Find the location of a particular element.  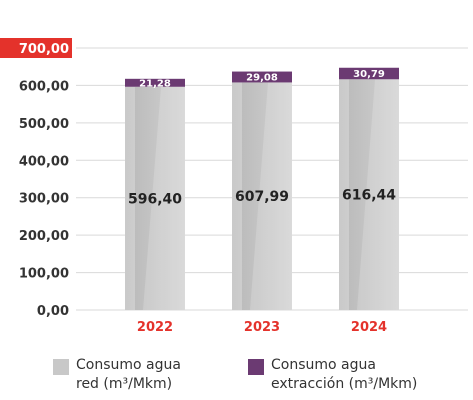

legend-label-red: Consumo agua red (m³/Mkm) is located at coordinates (128, 374).